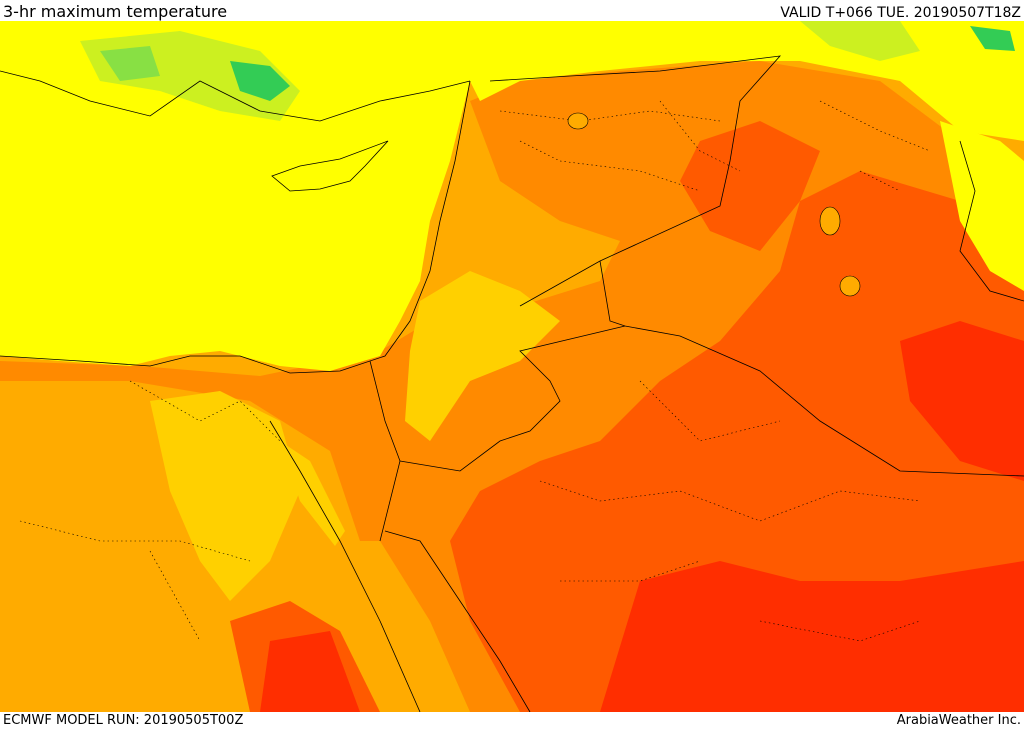  Describe the element at coordinates (225, 496) in the screenshot. I see `temperature-zone-yellow-orange-egypt` at that location.